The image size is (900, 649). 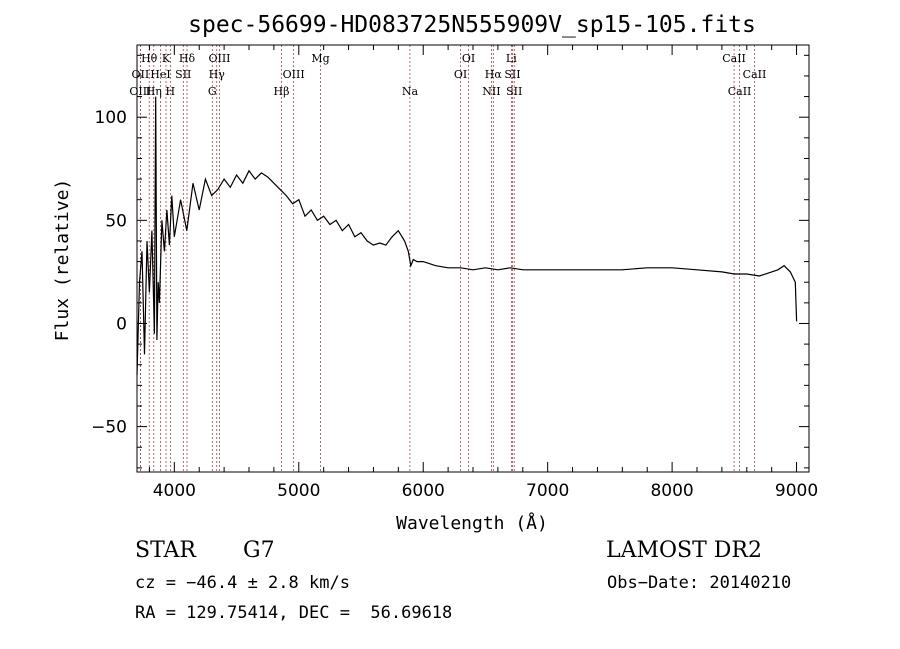 What do you see at coordinates (171, 91) in the screenshot?
I see `line-label-H: H` at bounding box center [171, 91].